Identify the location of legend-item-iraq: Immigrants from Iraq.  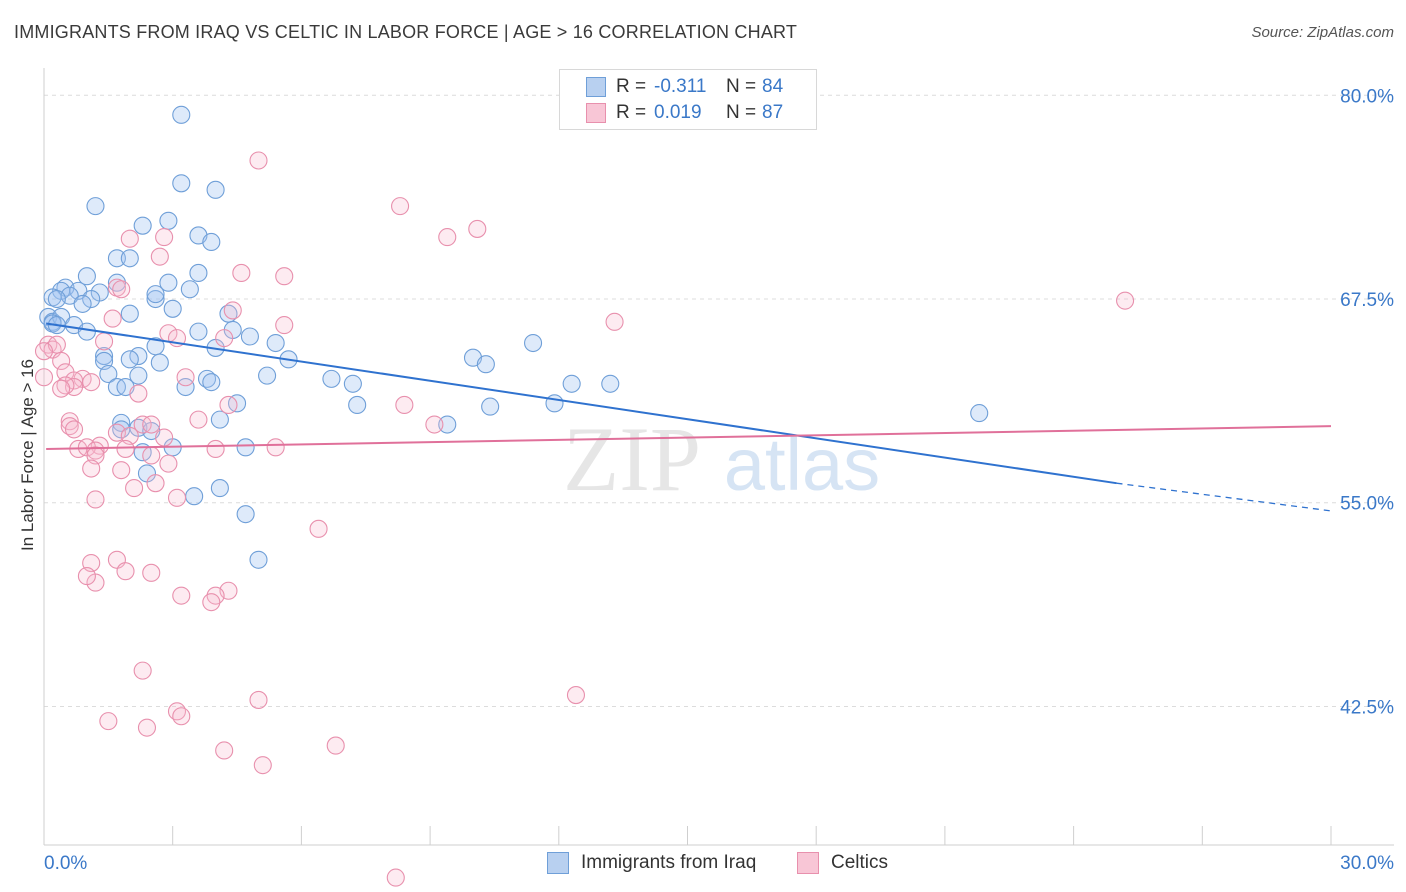
(651, 863).